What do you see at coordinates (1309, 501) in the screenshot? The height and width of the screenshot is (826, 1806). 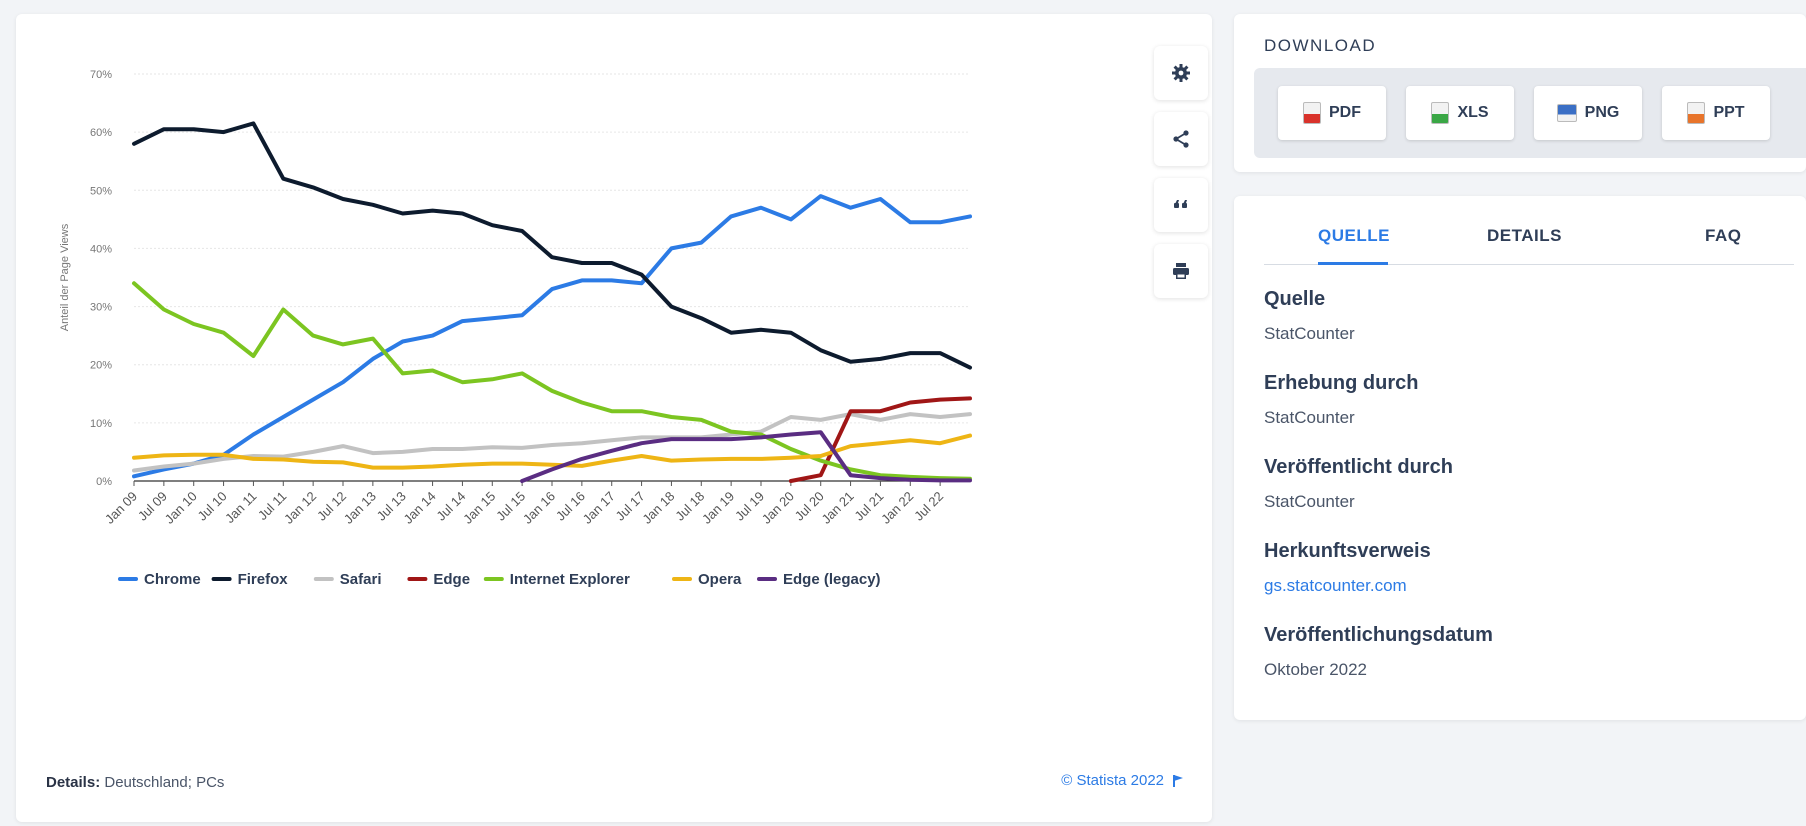 I see `published-by-value: StatCounter` at bounding box center [1309, 501].